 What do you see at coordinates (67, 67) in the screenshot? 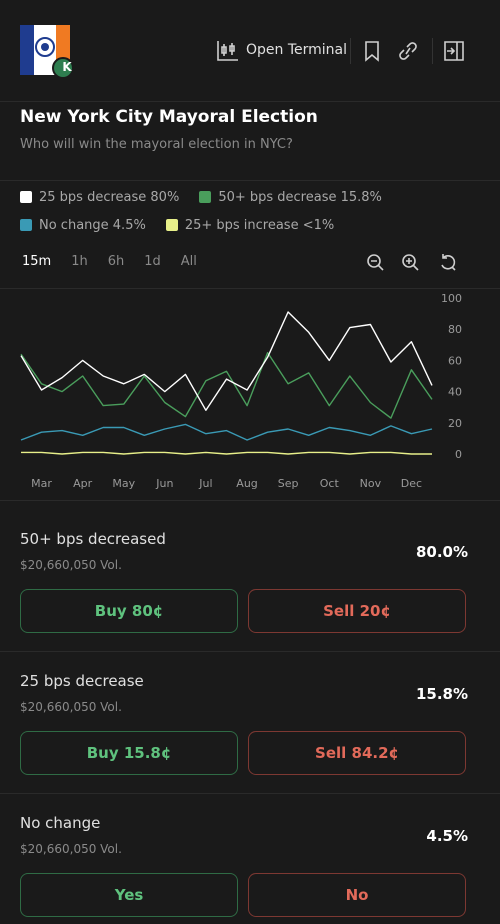
I see `badge: K` at bounding box center [67, 67].